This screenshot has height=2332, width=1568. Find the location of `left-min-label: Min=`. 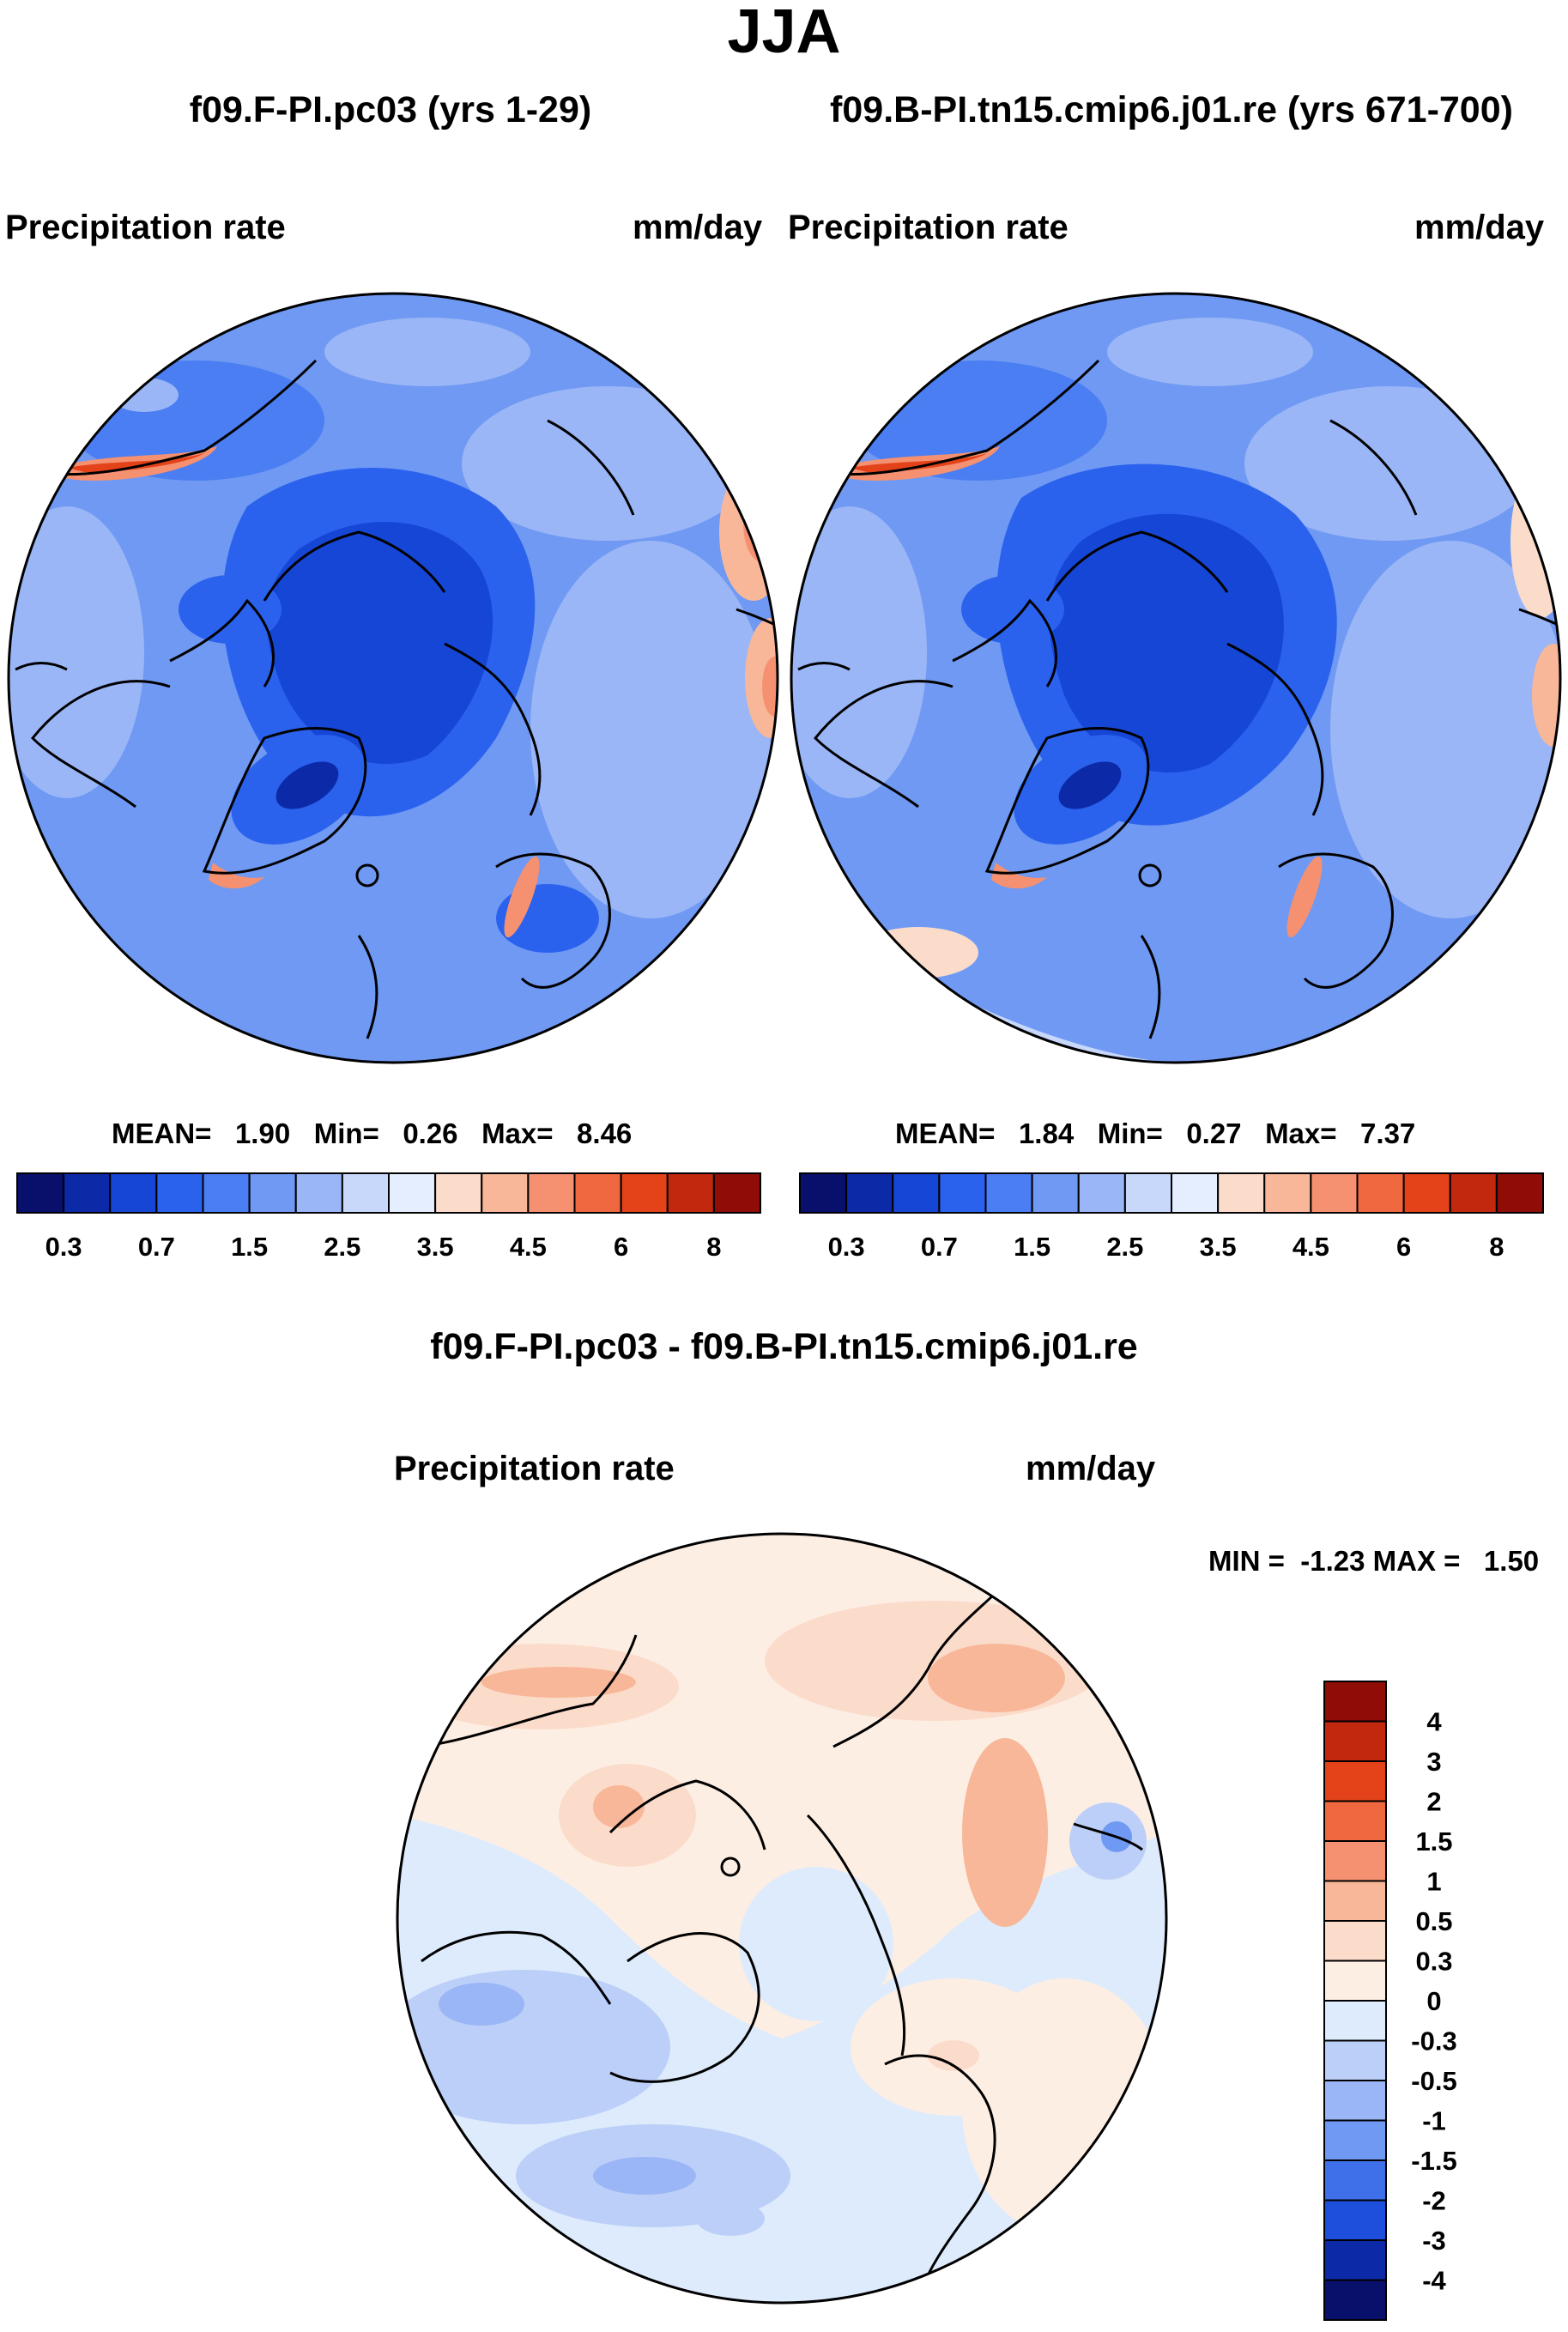

left-min-label: Min= is located at coordinates (346, 1133).